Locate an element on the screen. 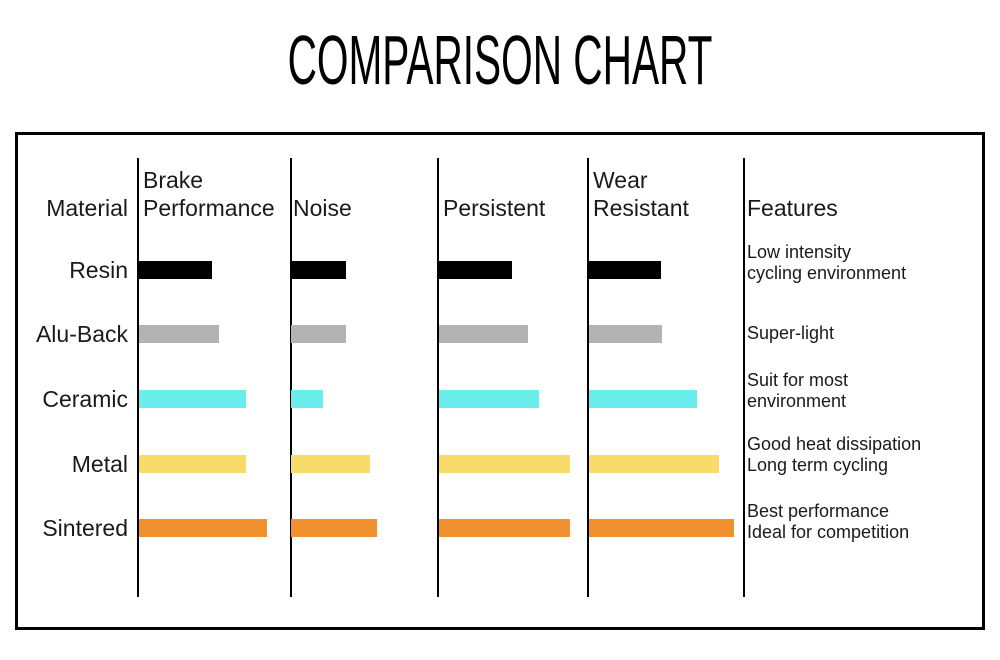 The image size is (1000, 660). row-label-resin: Resin is located at coordinates (98, 270).